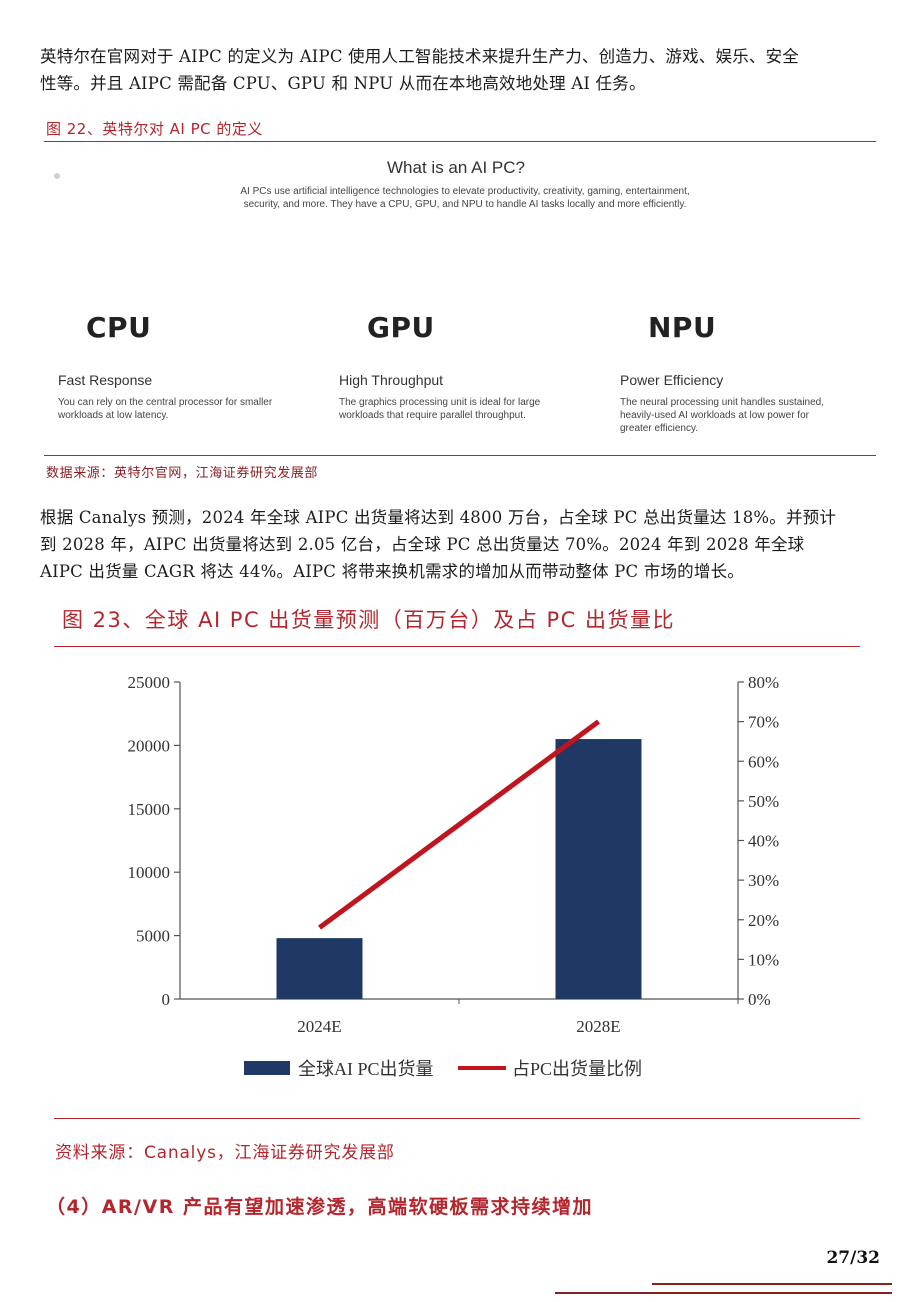 Image resolution: width=912 pixels, height=1302 pixels. Describe the element at coordinates (598, 869) in the screenshot. I see `bar-2028E` at that location.